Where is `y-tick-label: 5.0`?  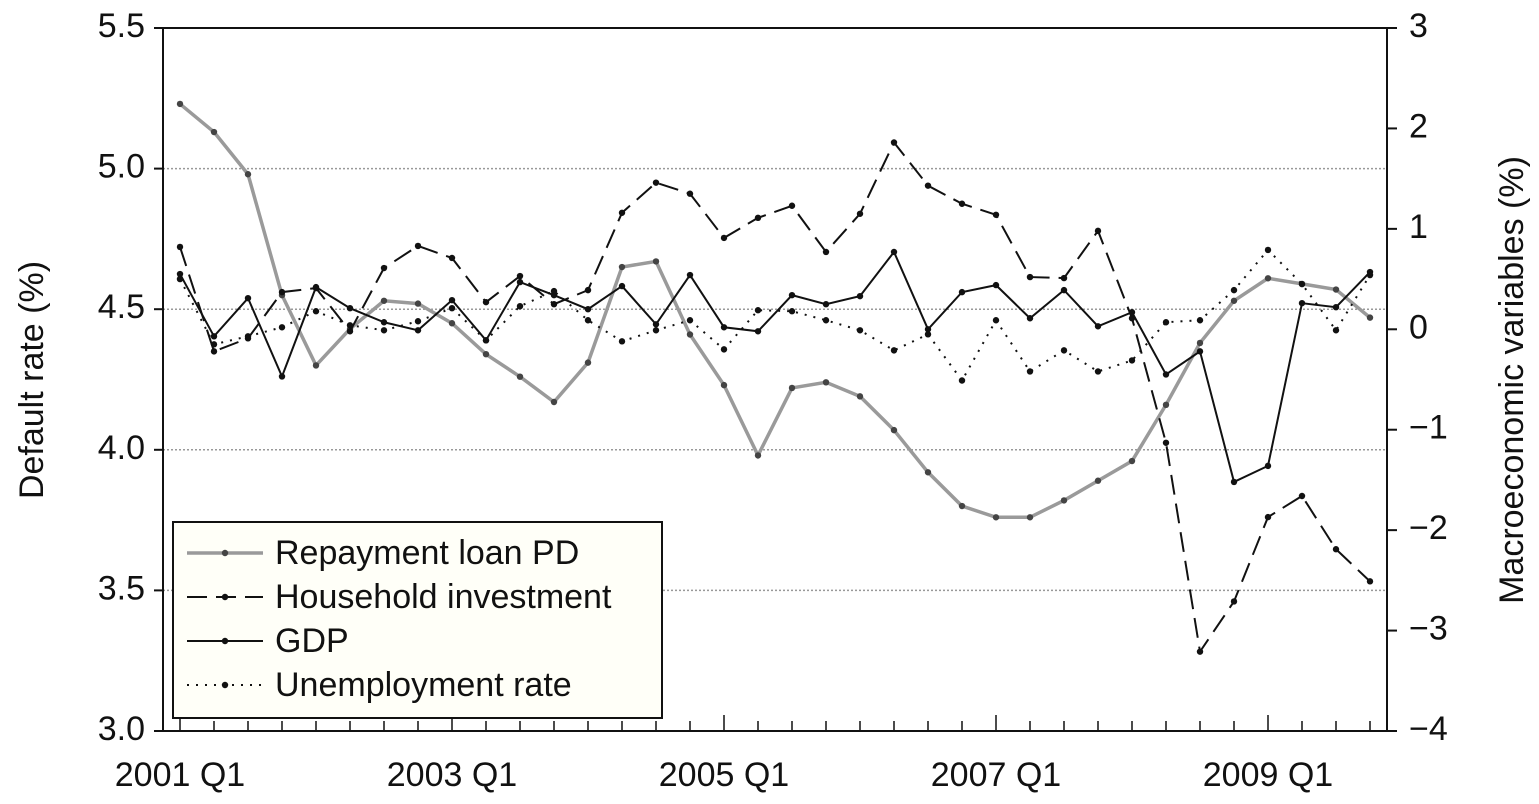 y-tick-label: 5.0 is located at coordinates (121, 167).